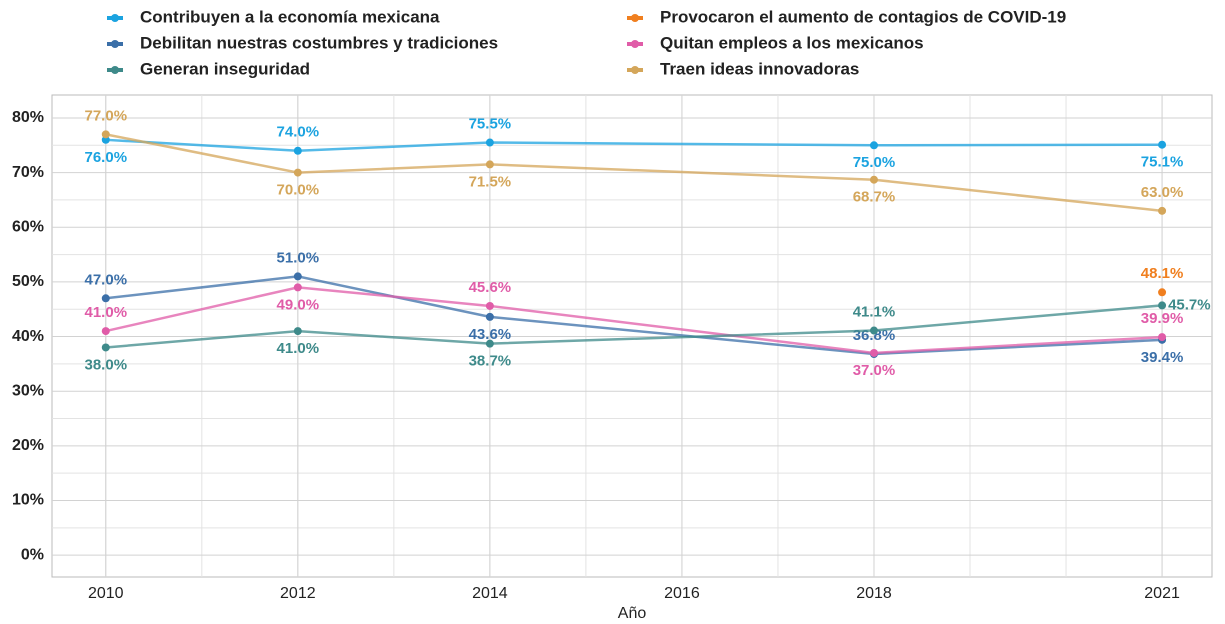 This screenshot has height=624, width=1225. I want to click on legend-label: Contribuyen a la economía mexicana, so click(290, 16).